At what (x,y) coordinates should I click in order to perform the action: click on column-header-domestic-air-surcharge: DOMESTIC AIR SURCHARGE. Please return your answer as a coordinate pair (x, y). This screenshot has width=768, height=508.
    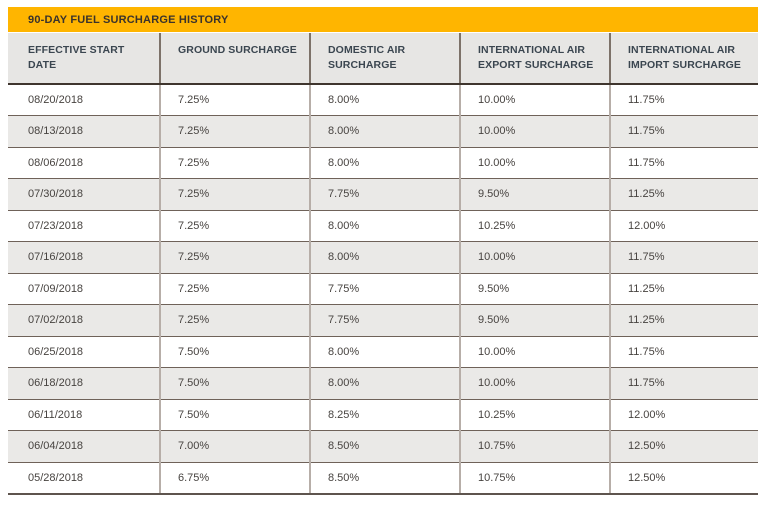
    Looking at the image, I should click on (384, 59).